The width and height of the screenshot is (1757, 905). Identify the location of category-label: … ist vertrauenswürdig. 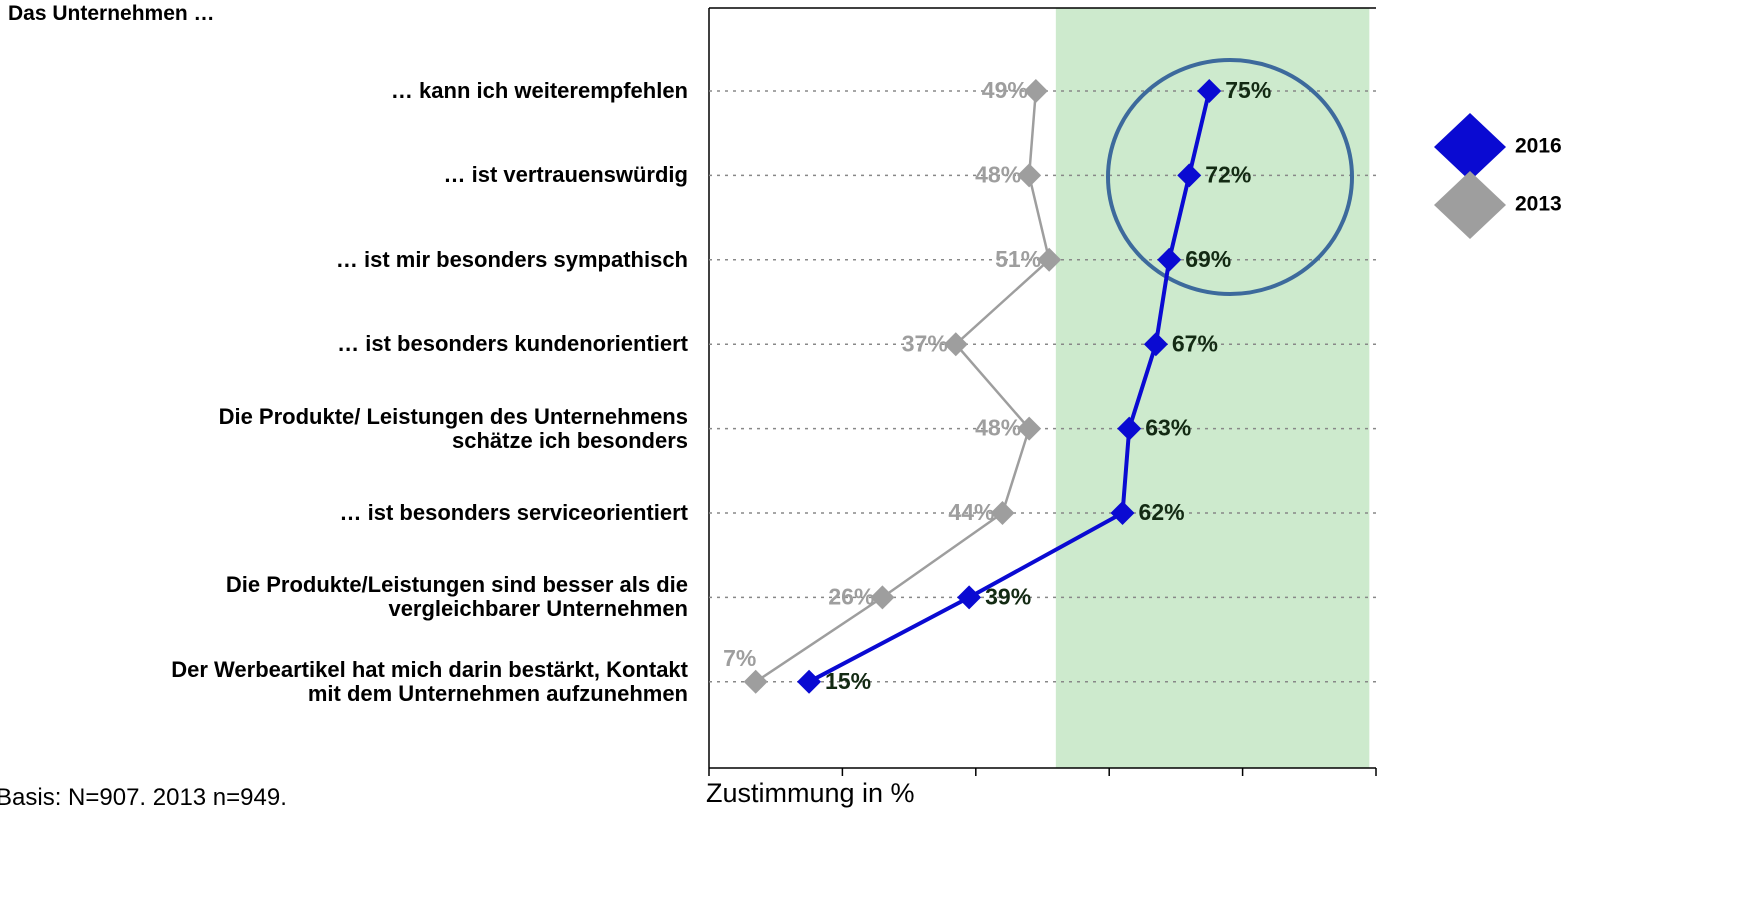
(565, 175).